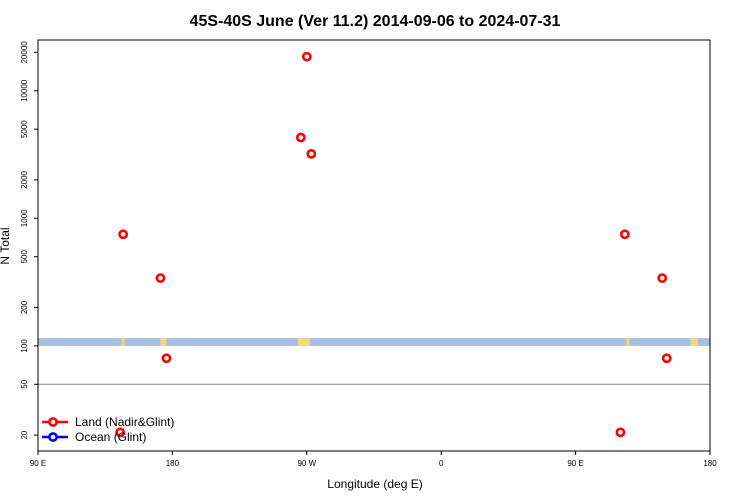  Describe the element at coordinates (441, 463) in the screenshot. I see `x-tick-label: 0` at that location.